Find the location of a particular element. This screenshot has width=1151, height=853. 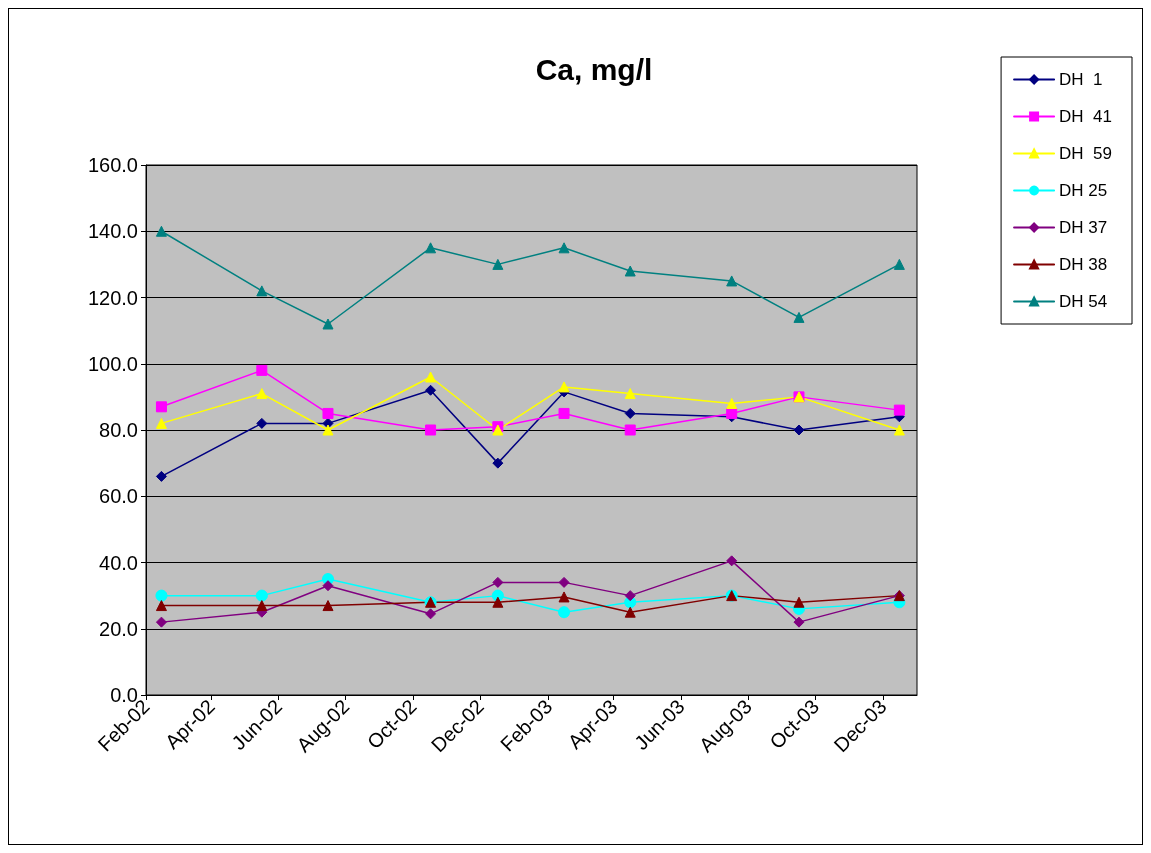

y-tick-label: 20.0 is located at coordinates (118, 628).